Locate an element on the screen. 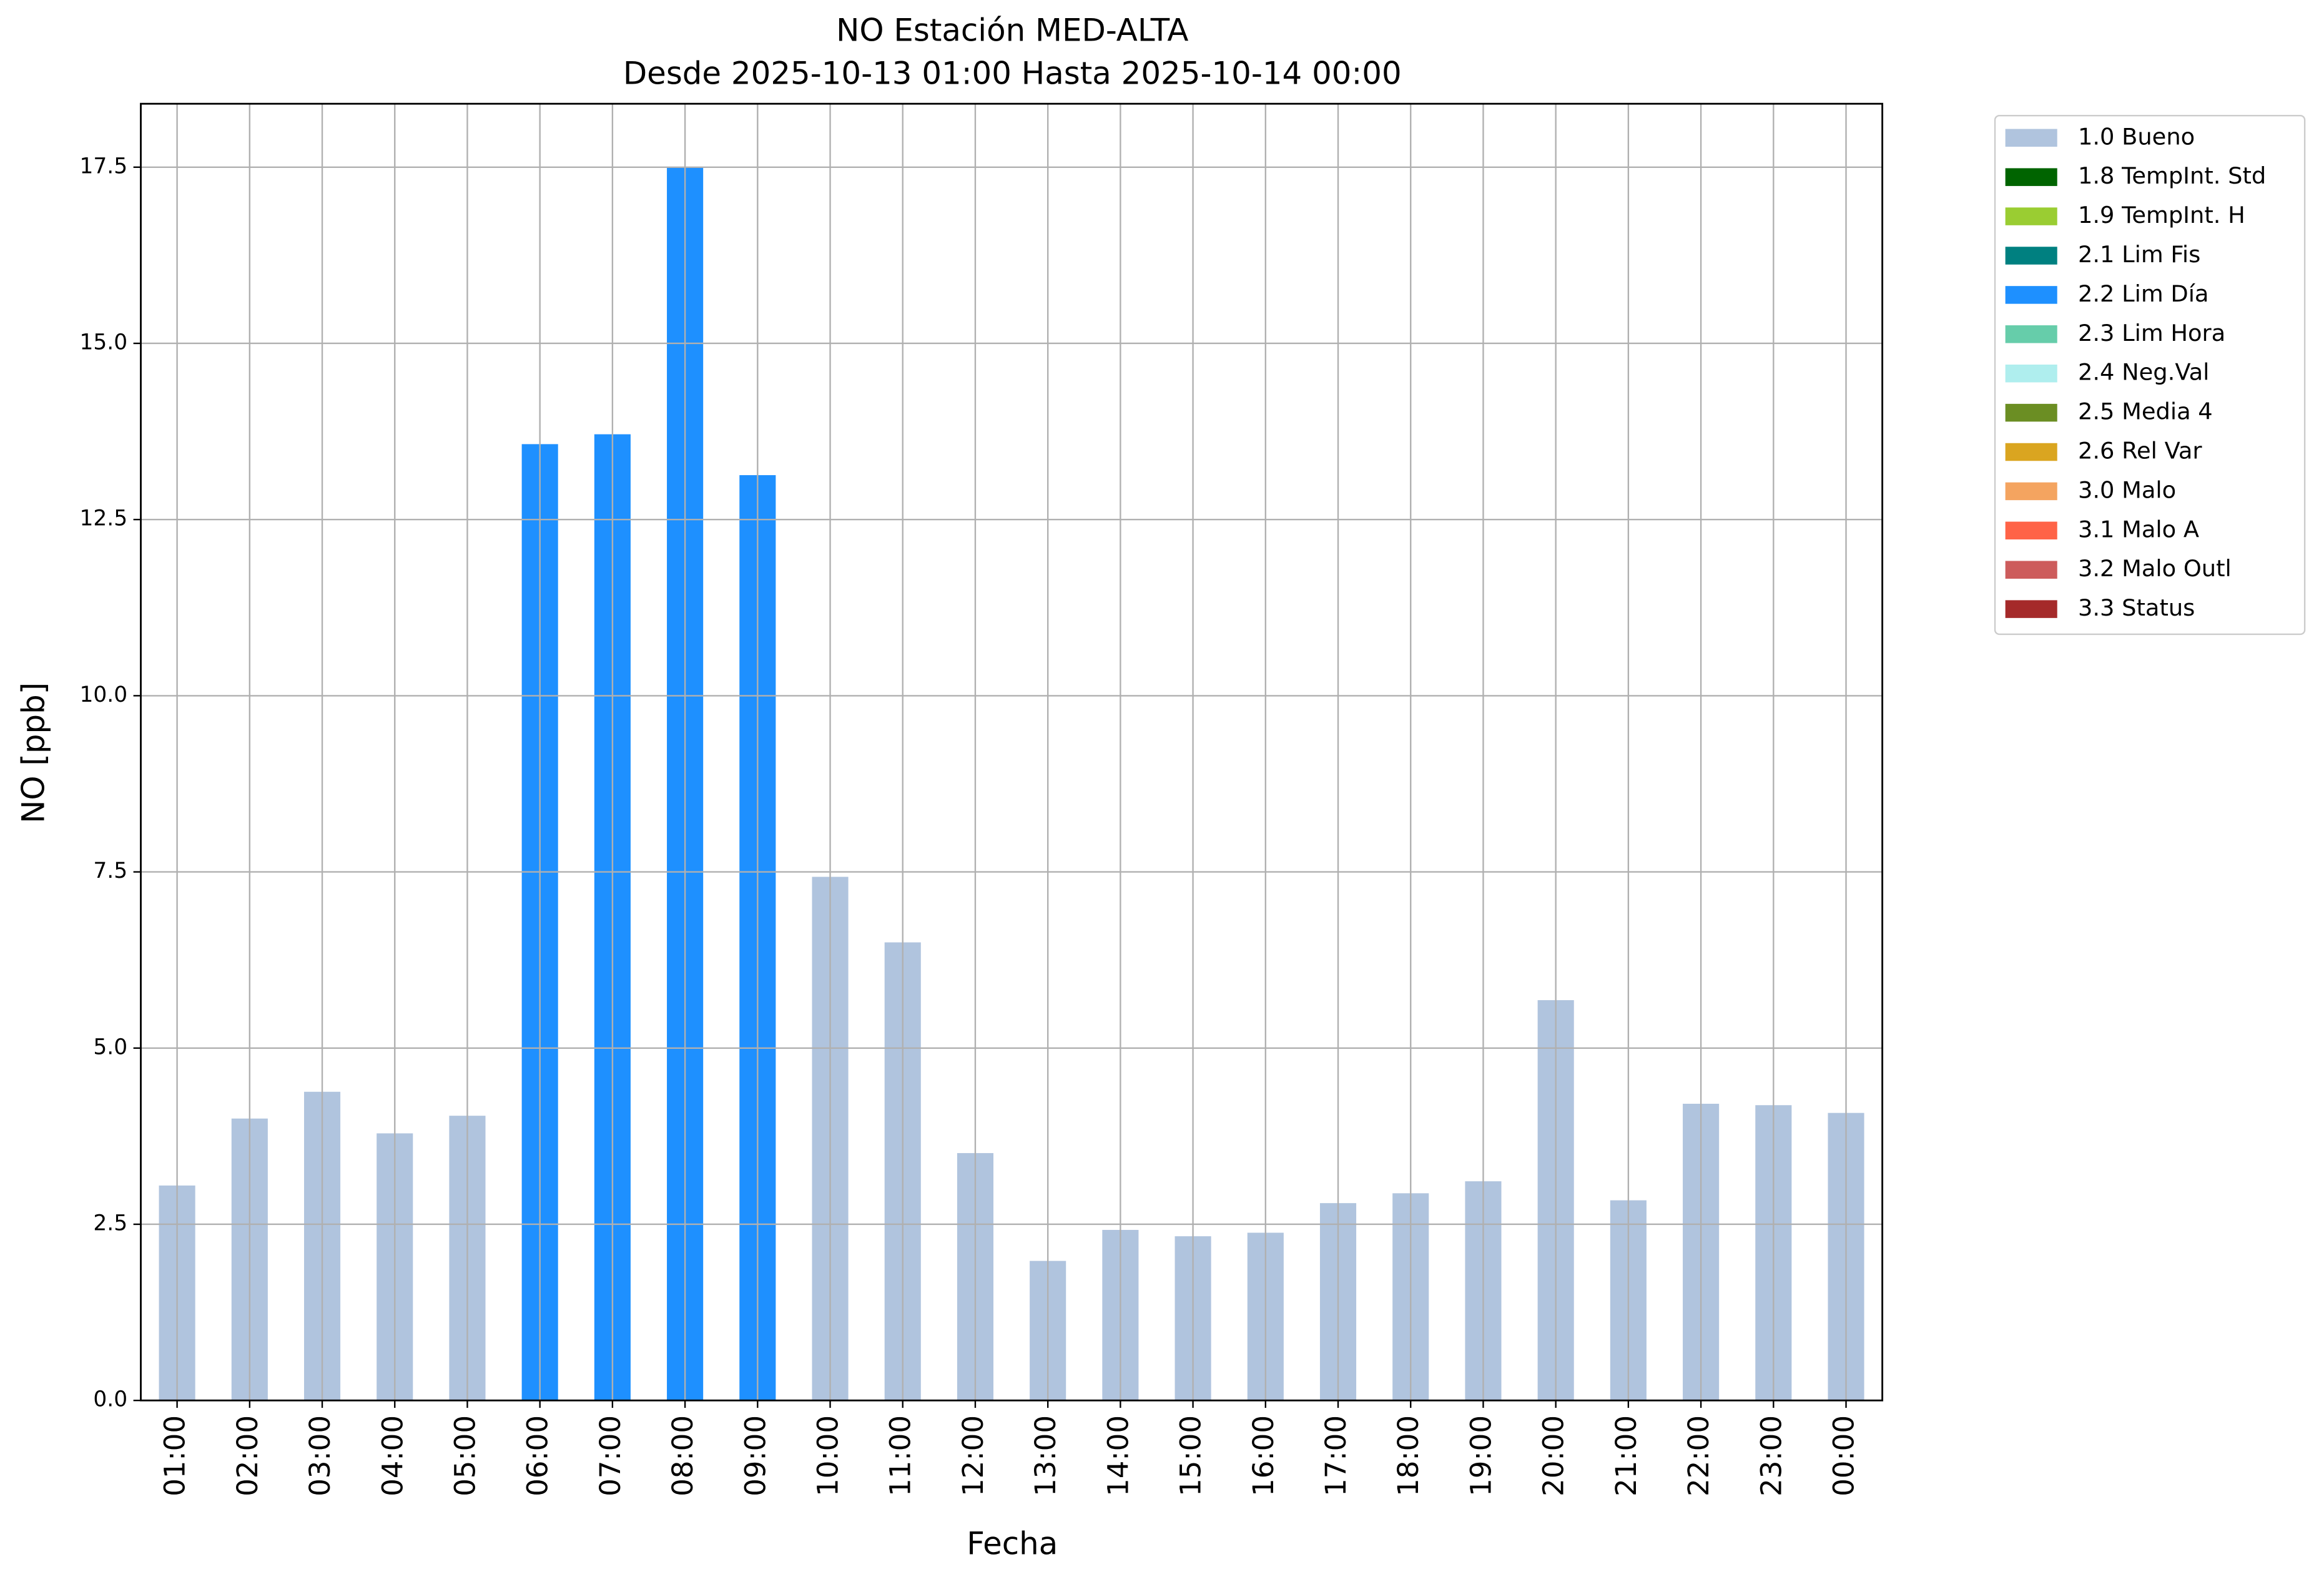 The width and height of the screenshot is (2324, 1582). legend-box is located at coordinates (2150, 375).